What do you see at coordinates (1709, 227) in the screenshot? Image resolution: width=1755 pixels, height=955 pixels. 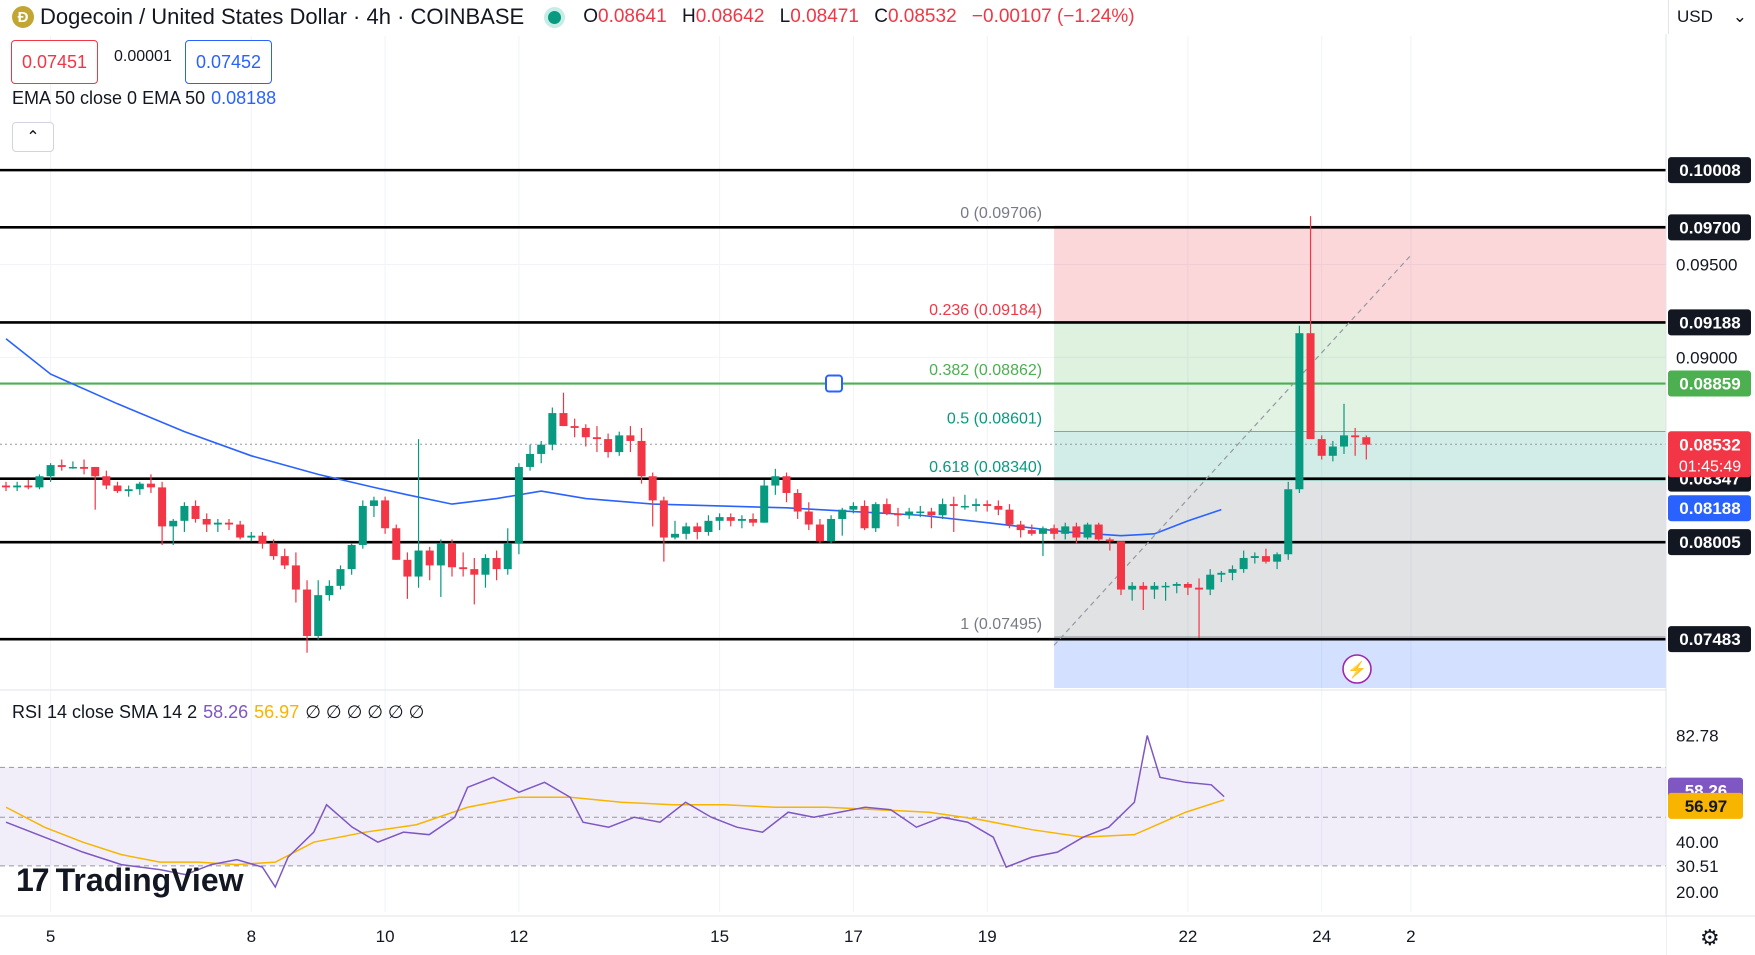 I see `price-line-tag-label: 0.09700` at bounding box center [1709, 227].